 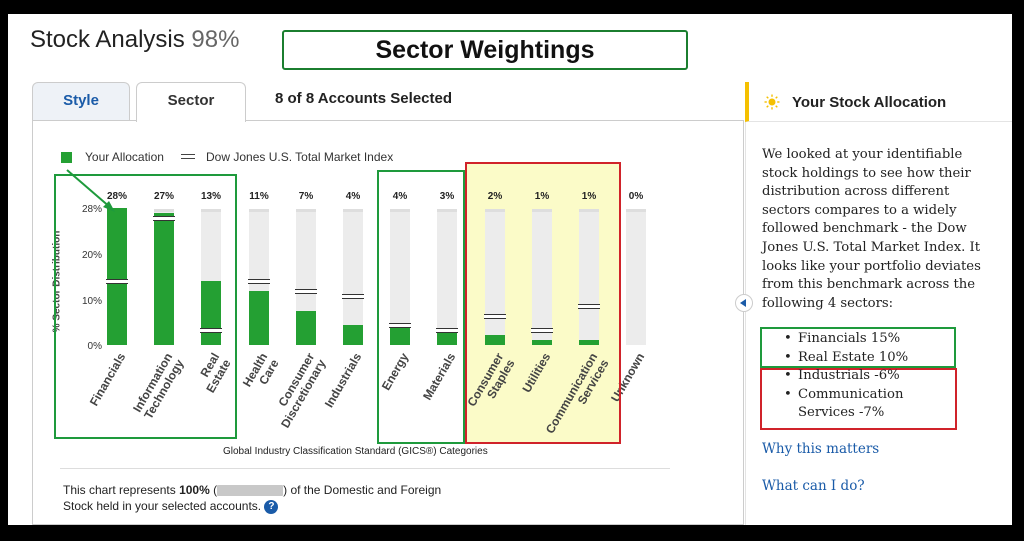 What do you see at coordinates (306, 196) in the screenshot?
I see `bar-value-label: 7%` at bounding box center [306, 196].